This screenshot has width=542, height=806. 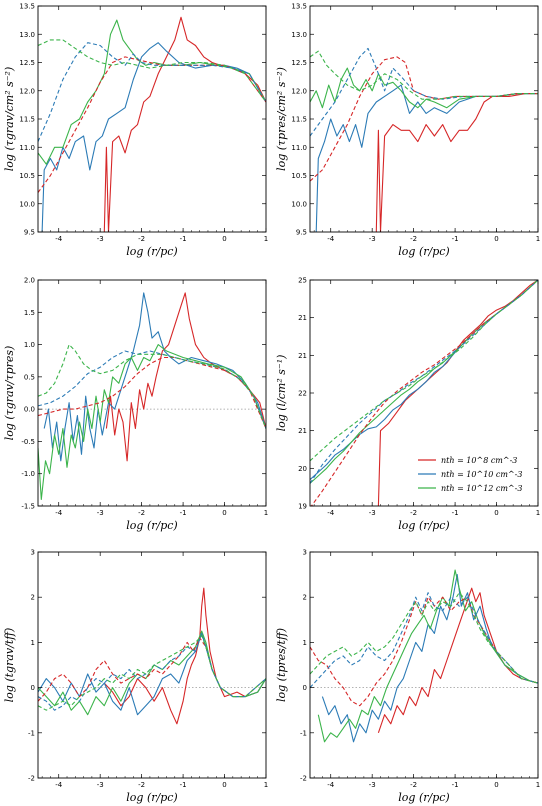 What do you see at coordinates (302, 281) in the screenshot?
I see `y-tick-label: 25` at bounding box center [302, 281].